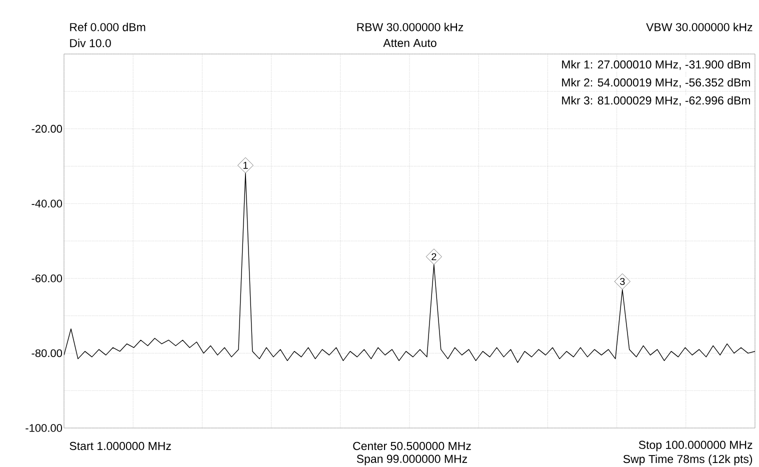 This screenshot has width=759, height=467. I want to click on text: Swp Time 78ms (12k pts), so click(687, 460).